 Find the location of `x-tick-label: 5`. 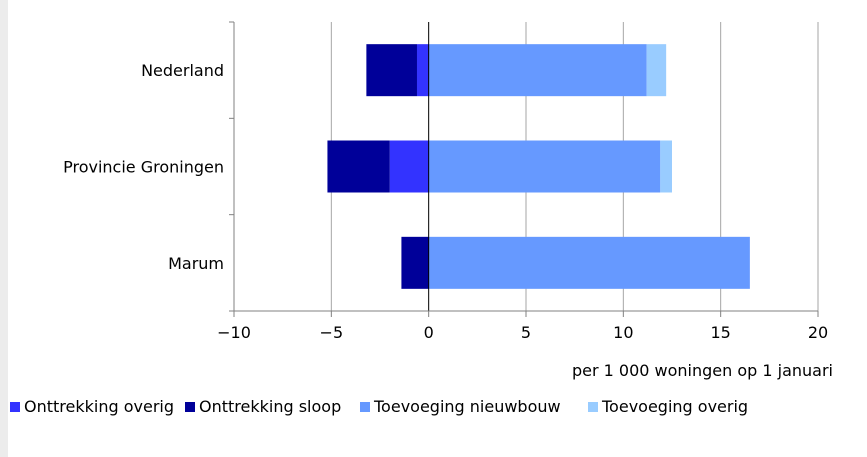

x-tick-label: 5 is located at coordinates (526, 332).